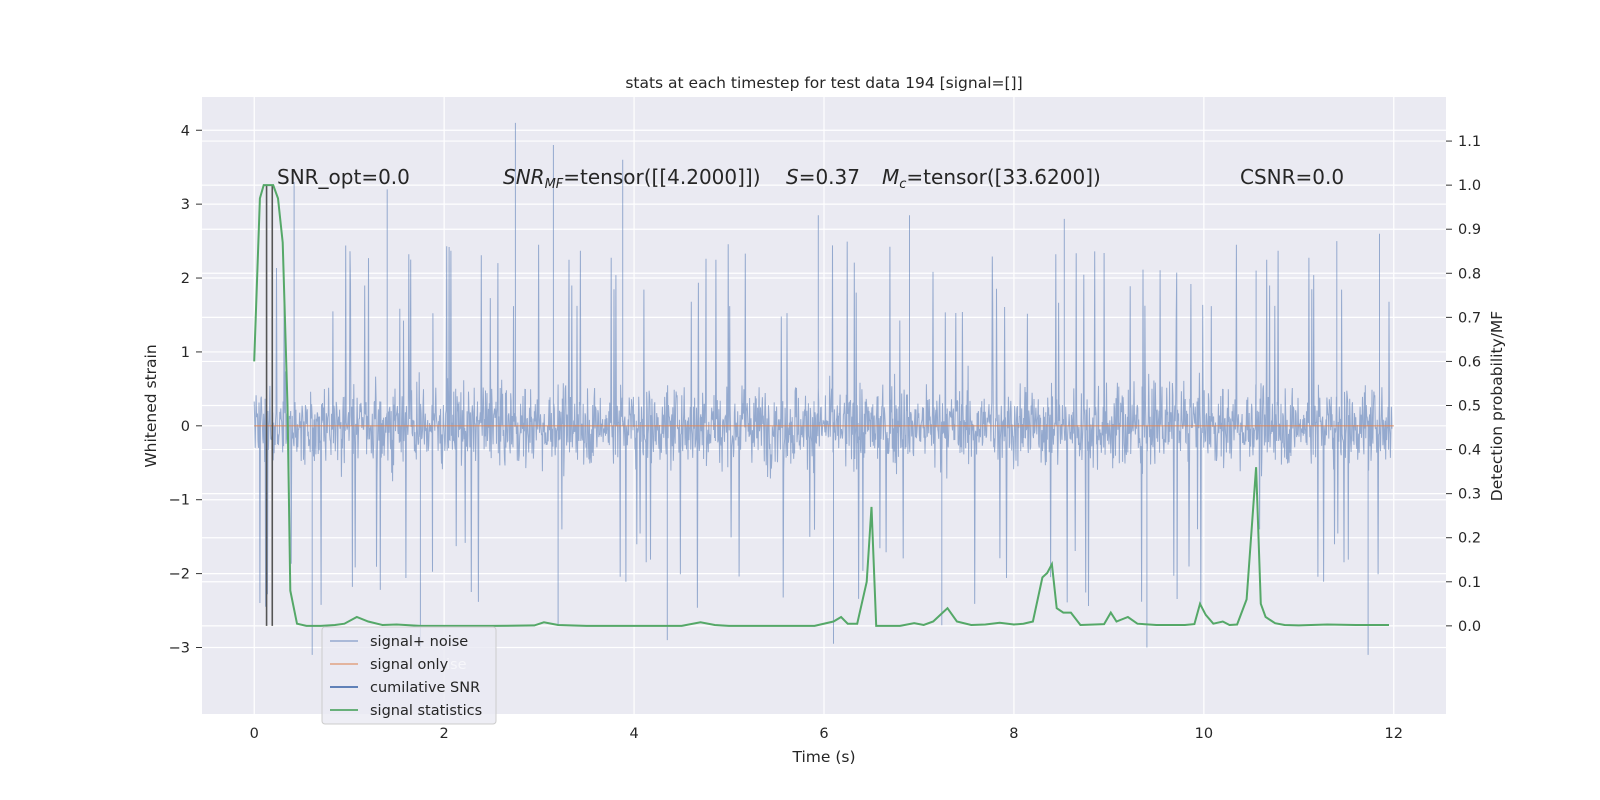 Image resolution: width=1600 pixels, height=800 pixels. I want to click on x-axis-label: Time (s), so click(823, 757).